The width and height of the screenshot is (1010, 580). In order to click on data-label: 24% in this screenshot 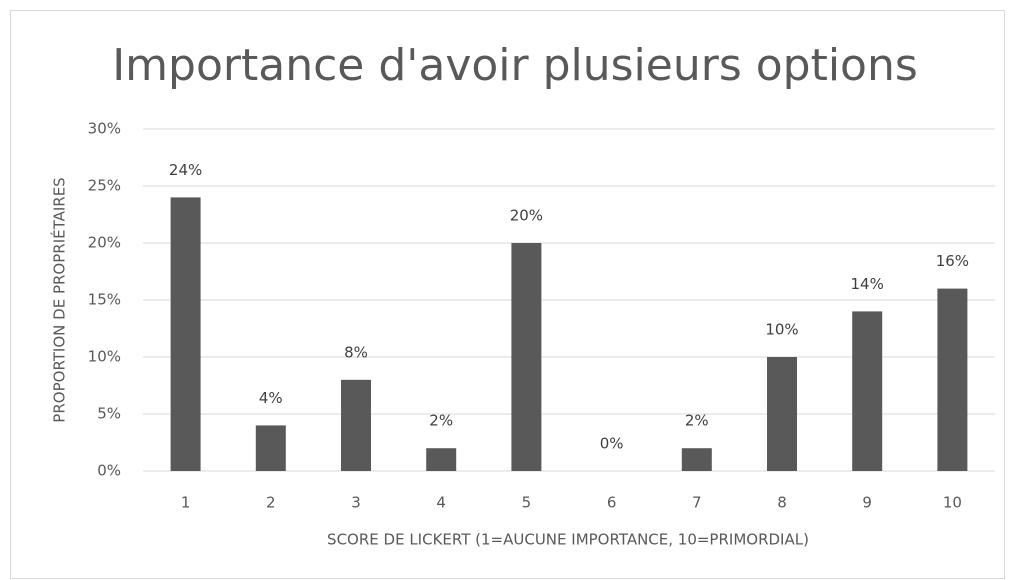, I will do `click(185, 170)`.